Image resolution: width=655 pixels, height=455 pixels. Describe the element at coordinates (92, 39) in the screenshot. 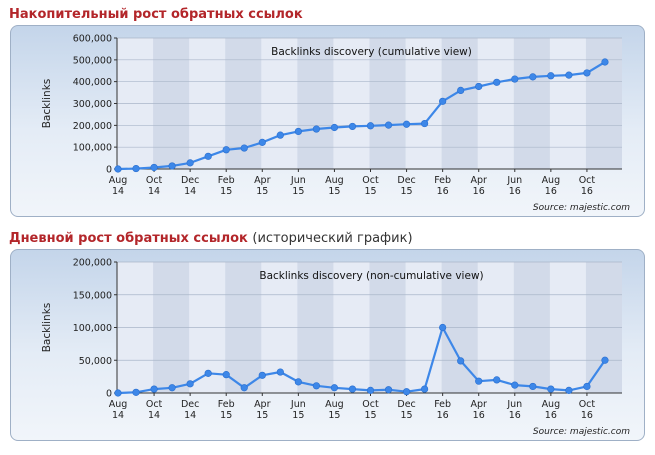

I see `y-tick-label: 600,000` at that location.